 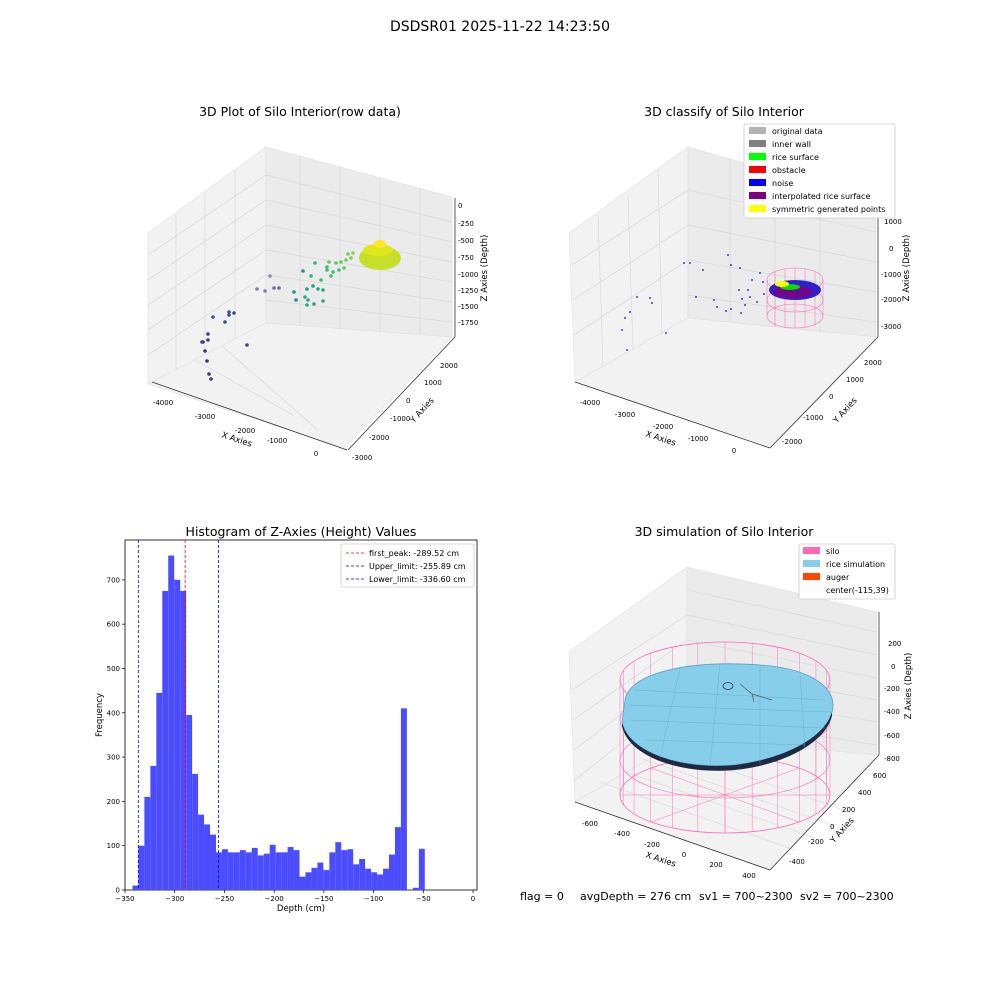 What do you see at coordinates (832, 402) in the screenshot?
I see `tick-labels-y: -2000 -1000 0 1000 2000` at bounding box center [832, 402].